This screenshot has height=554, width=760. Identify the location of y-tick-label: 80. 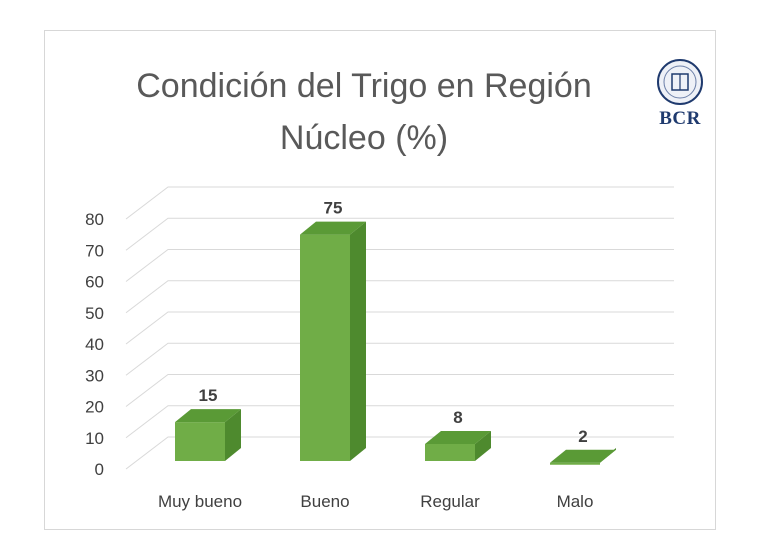
(94, 219).